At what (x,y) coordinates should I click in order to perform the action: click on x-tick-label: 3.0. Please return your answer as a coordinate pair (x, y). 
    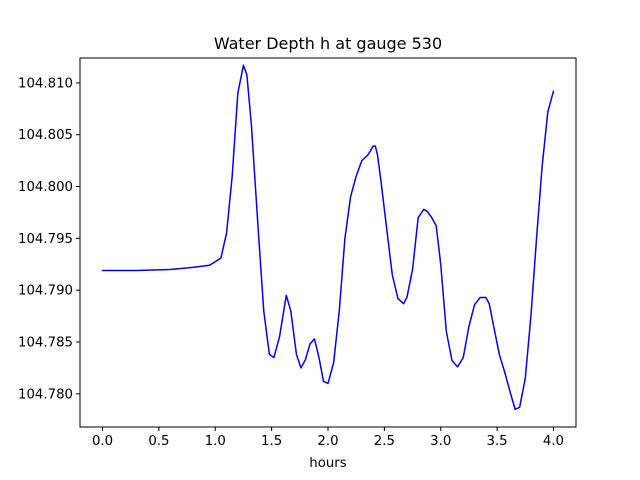
    Looking at the image, I should click on (440, 441).